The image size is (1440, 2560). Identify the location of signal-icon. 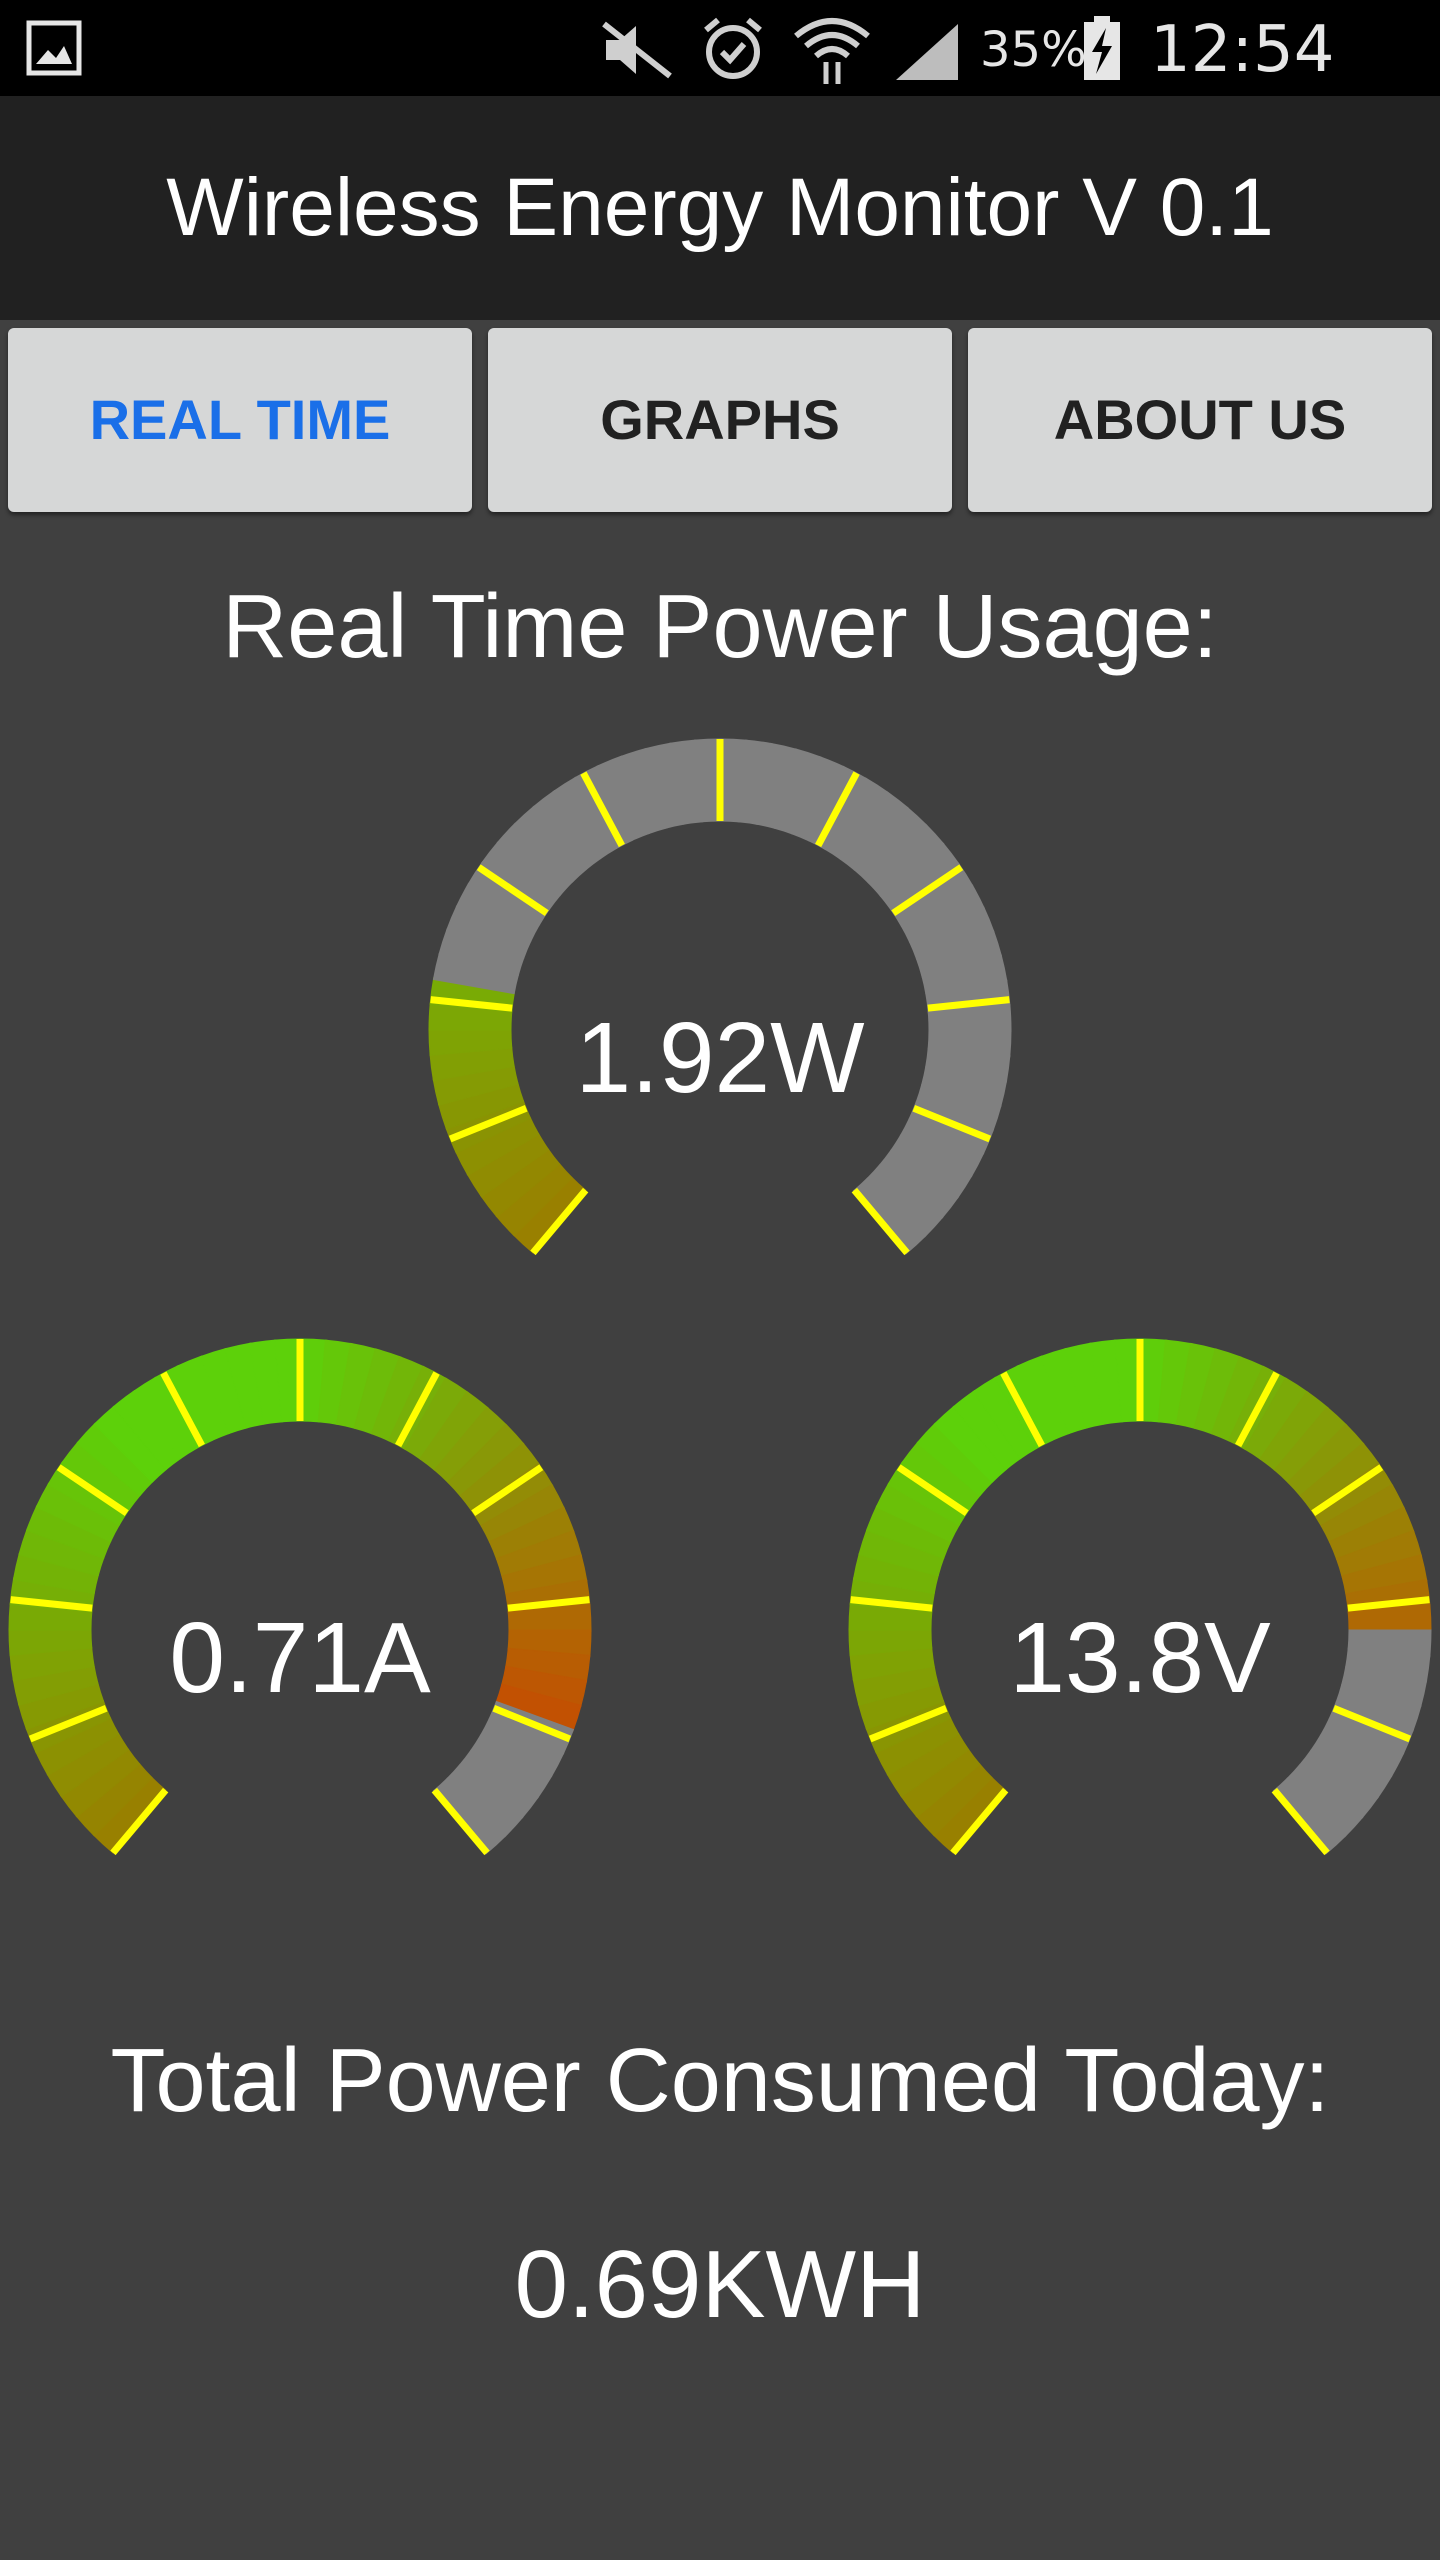
(927, 54).